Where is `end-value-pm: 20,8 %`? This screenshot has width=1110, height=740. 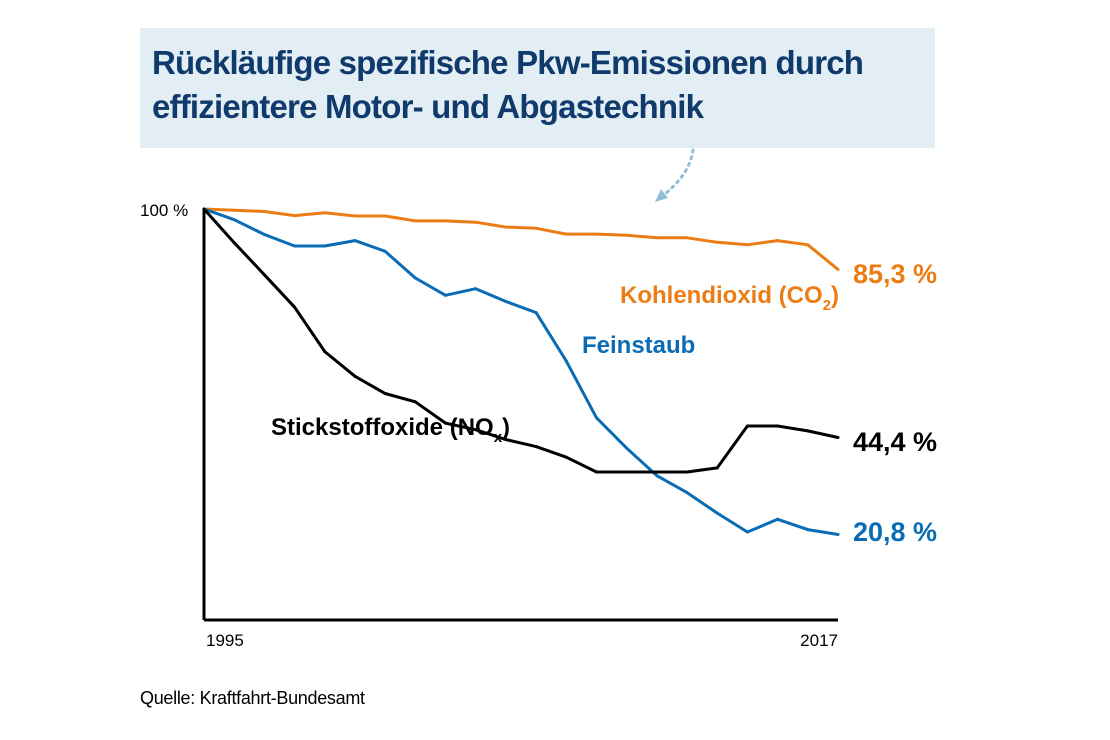
end-value-pm: 20,8 % is located at coordinates (895, 532).